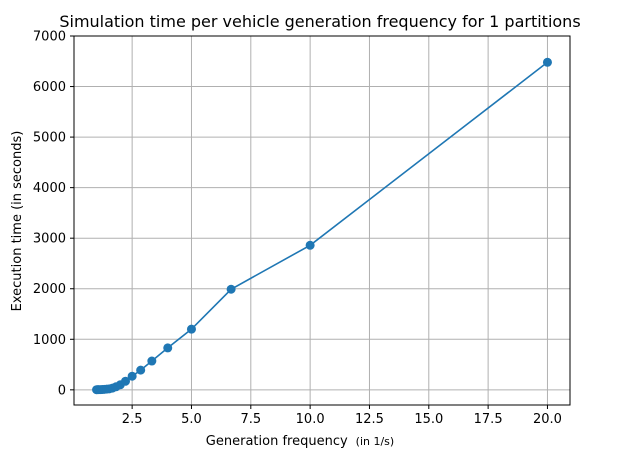  What do you see at coordinates (375, 441) in the screenshot?
I see `x-axis-unit: (in 1/s)` at bounding box center [375, 441].